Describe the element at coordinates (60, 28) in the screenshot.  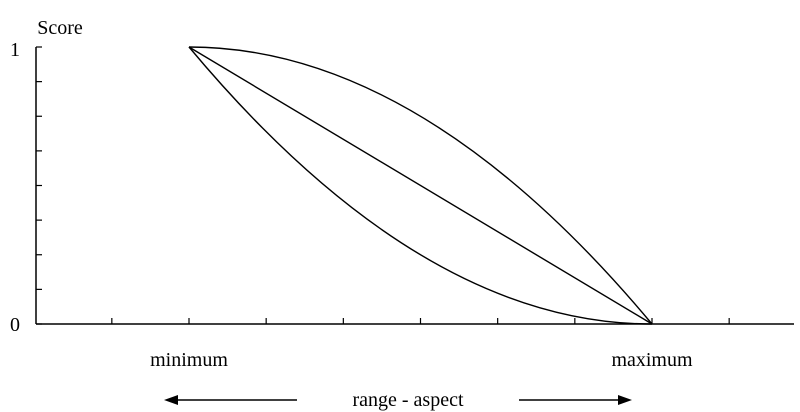
I see `y-axis-label: Score` at that location.